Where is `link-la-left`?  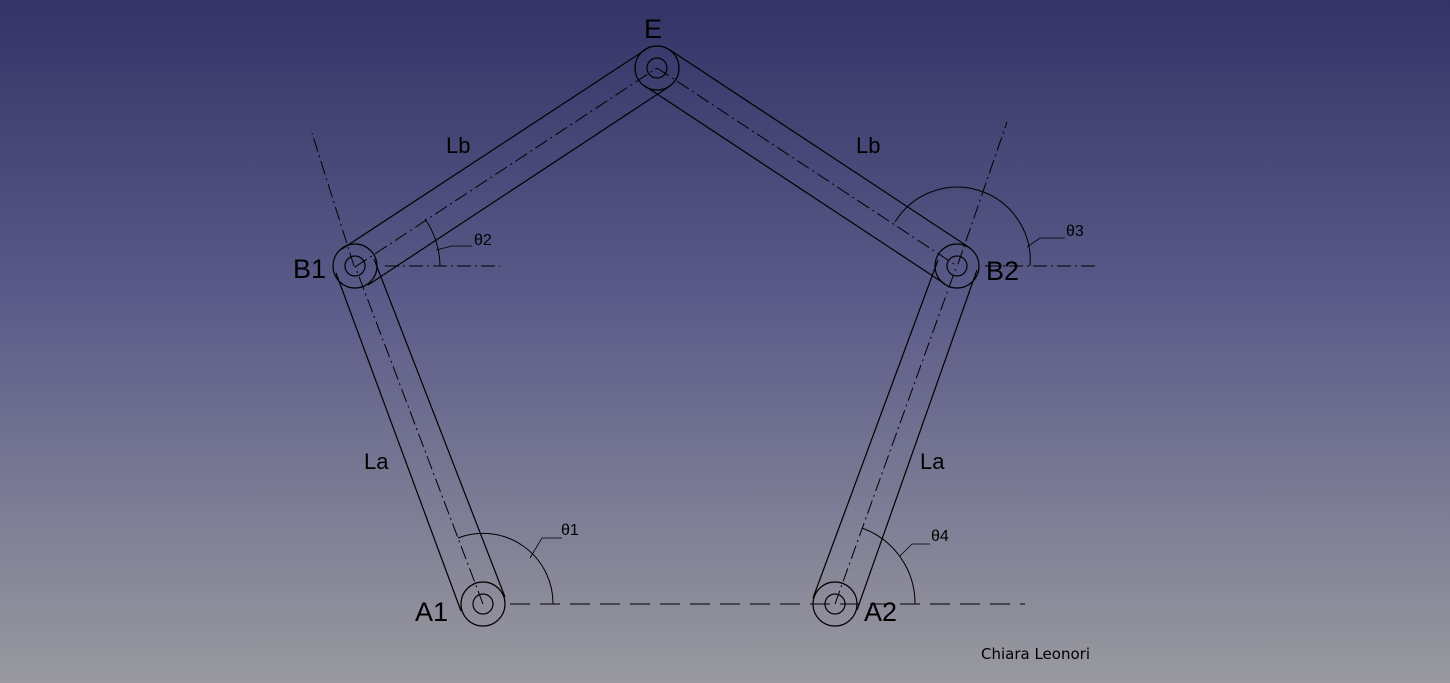
link-la-left is located at coordinates (420, 435).